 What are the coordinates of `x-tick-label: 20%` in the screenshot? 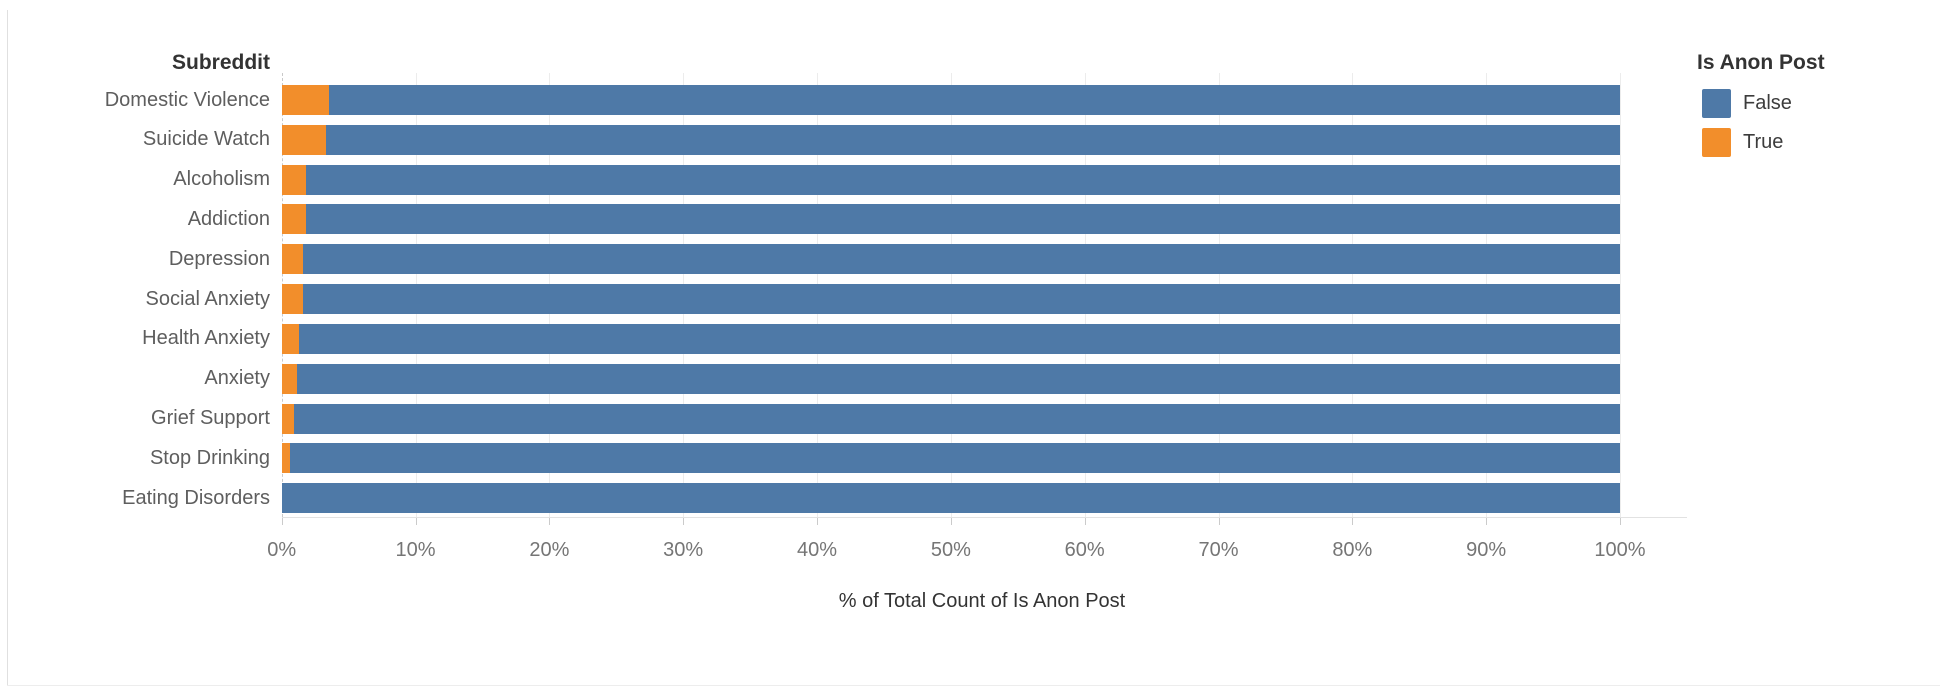 It's located at (549, 550).